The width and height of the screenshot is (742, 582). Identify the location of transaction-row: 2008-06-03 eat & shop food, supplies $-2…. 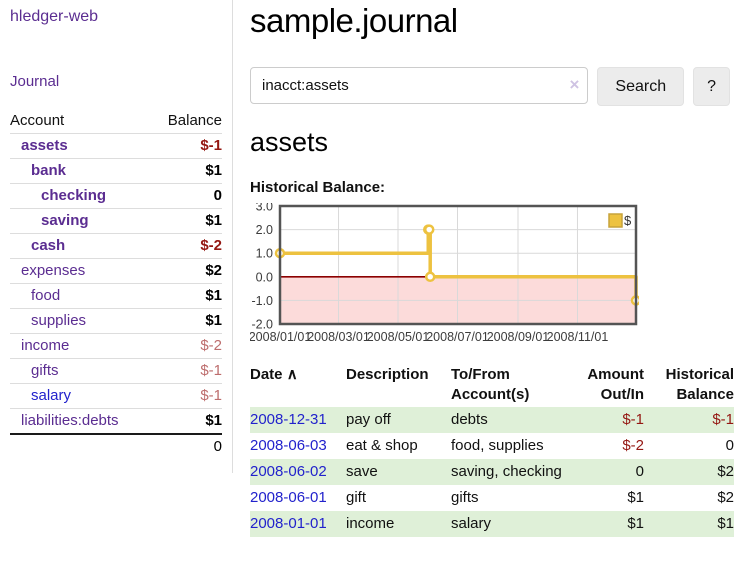
(492, 446).